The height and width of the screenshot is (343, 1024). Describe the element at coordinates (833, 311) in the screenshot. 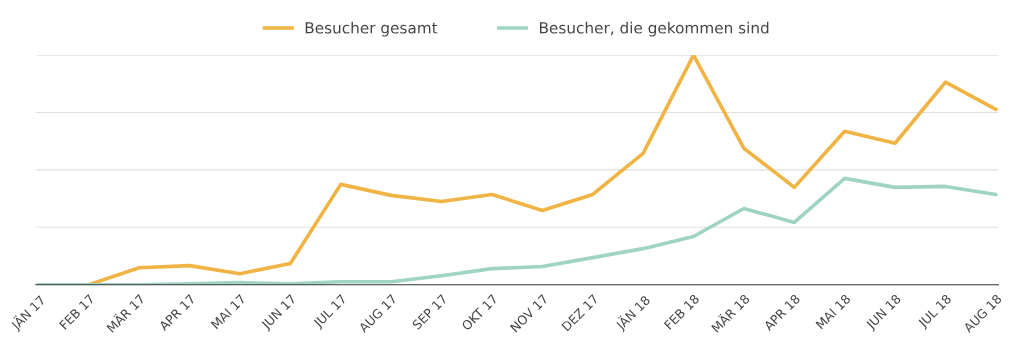

I see `x-tick-label: MAI 18` at that location.